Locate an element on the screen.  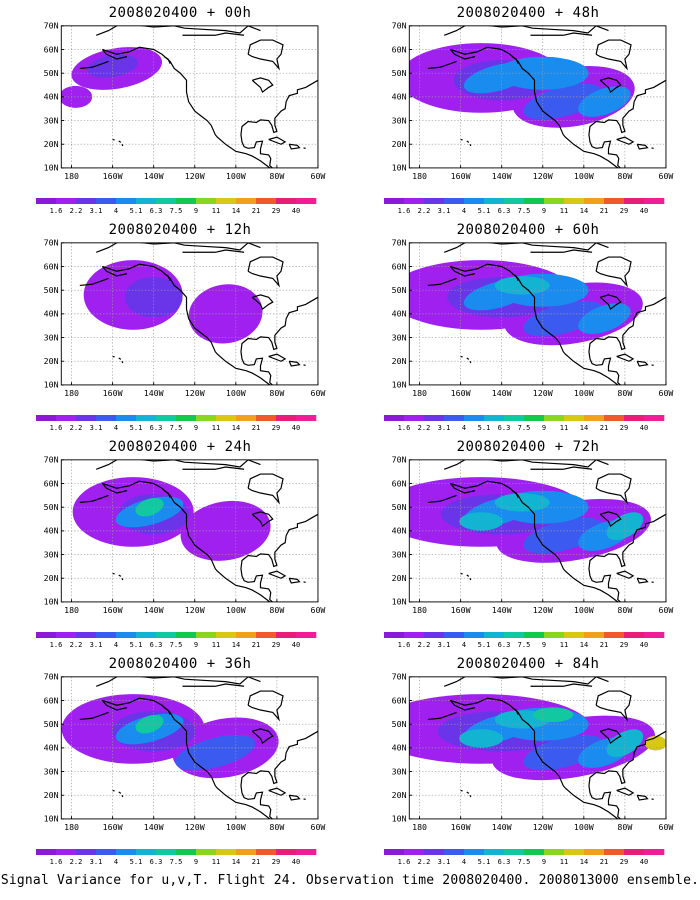
lon-tick-label: 120W is located at coordinates (195, 827).